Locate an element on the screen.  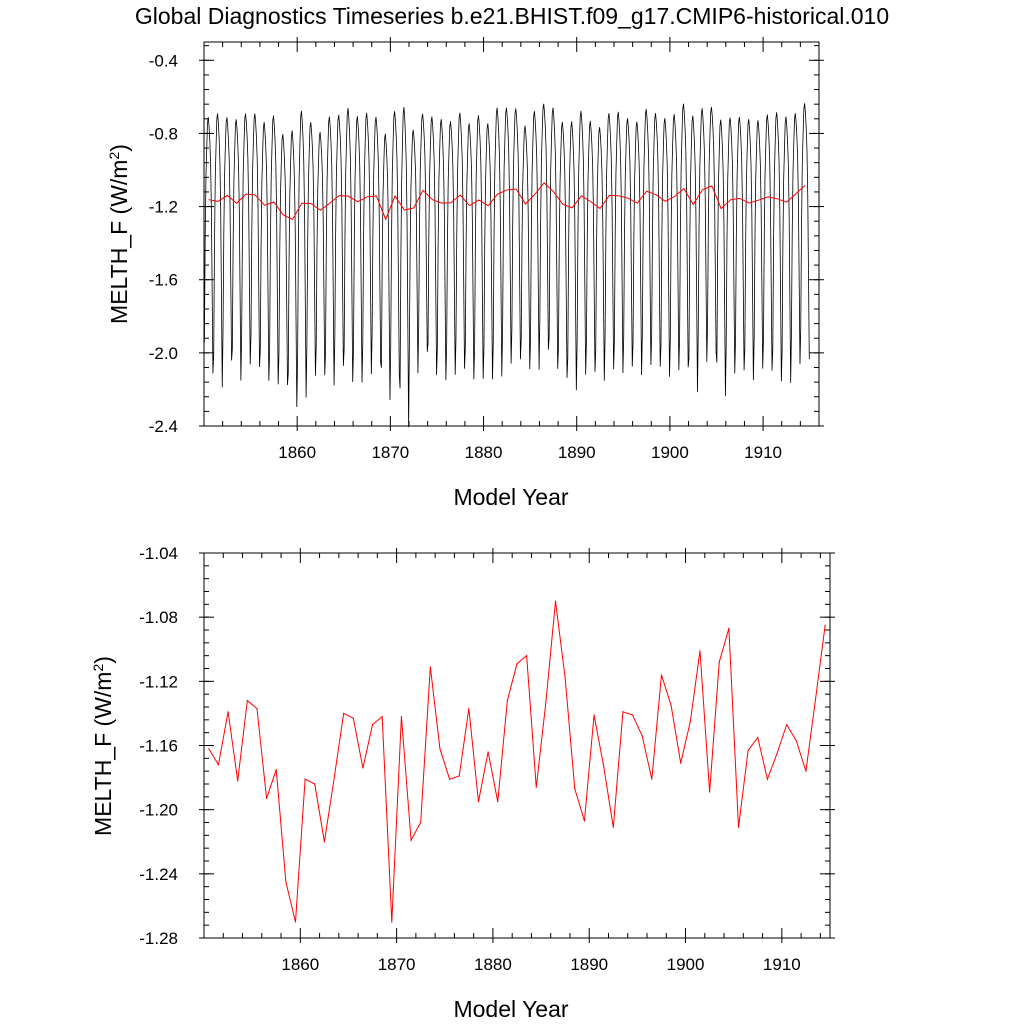
y-tick-label: -1.20 is located at coordinates (158, 810).